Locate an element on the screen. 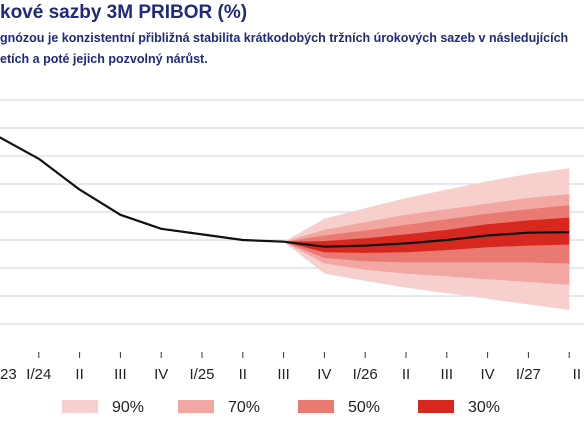  legend-label: 30% is located at coordinates (484, 407).